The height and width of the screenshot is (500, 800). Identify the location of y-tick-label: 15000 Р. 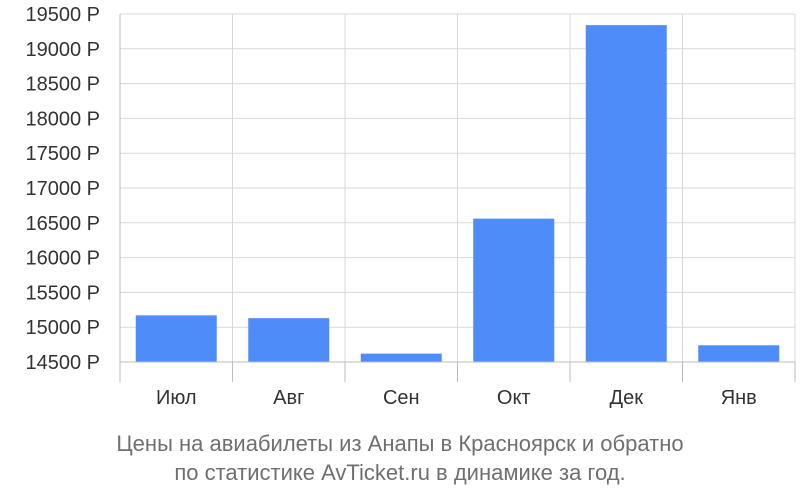
(62, 328).